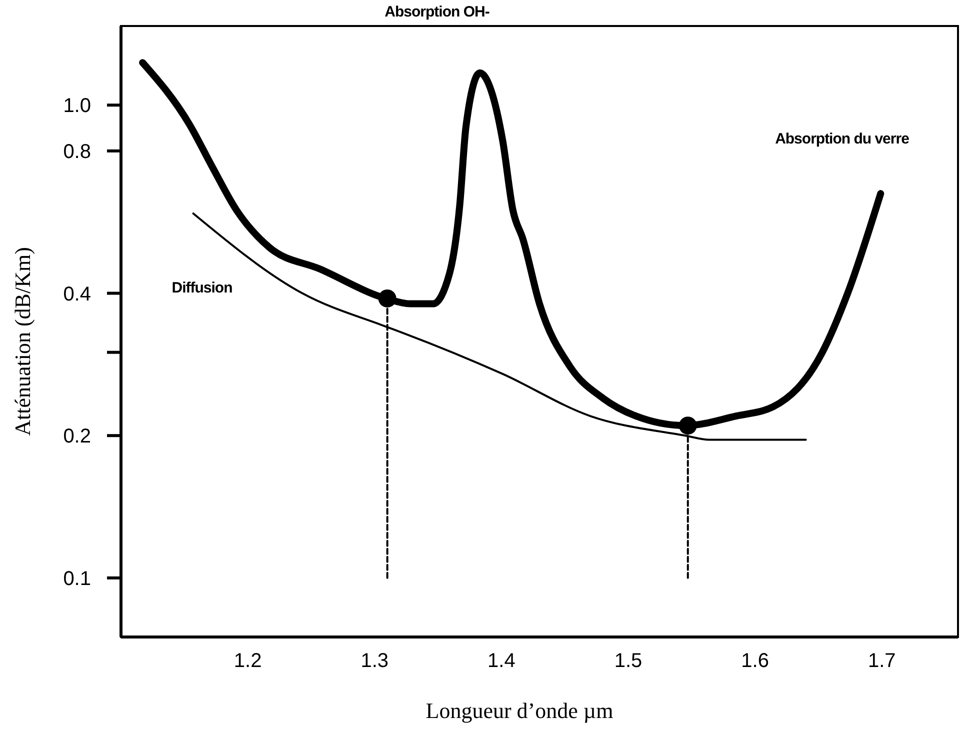  What do you see at coordinates (842, 139) in the screenshot?
I see `annotation: Absorption du verre` at bounding box center [842, 139].